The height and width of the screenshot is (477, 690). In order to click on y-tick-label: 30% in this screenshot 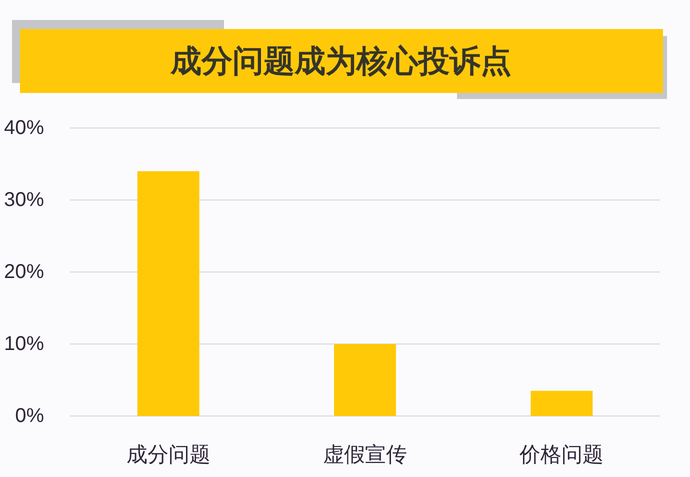, I will do `click(24, 200)`.